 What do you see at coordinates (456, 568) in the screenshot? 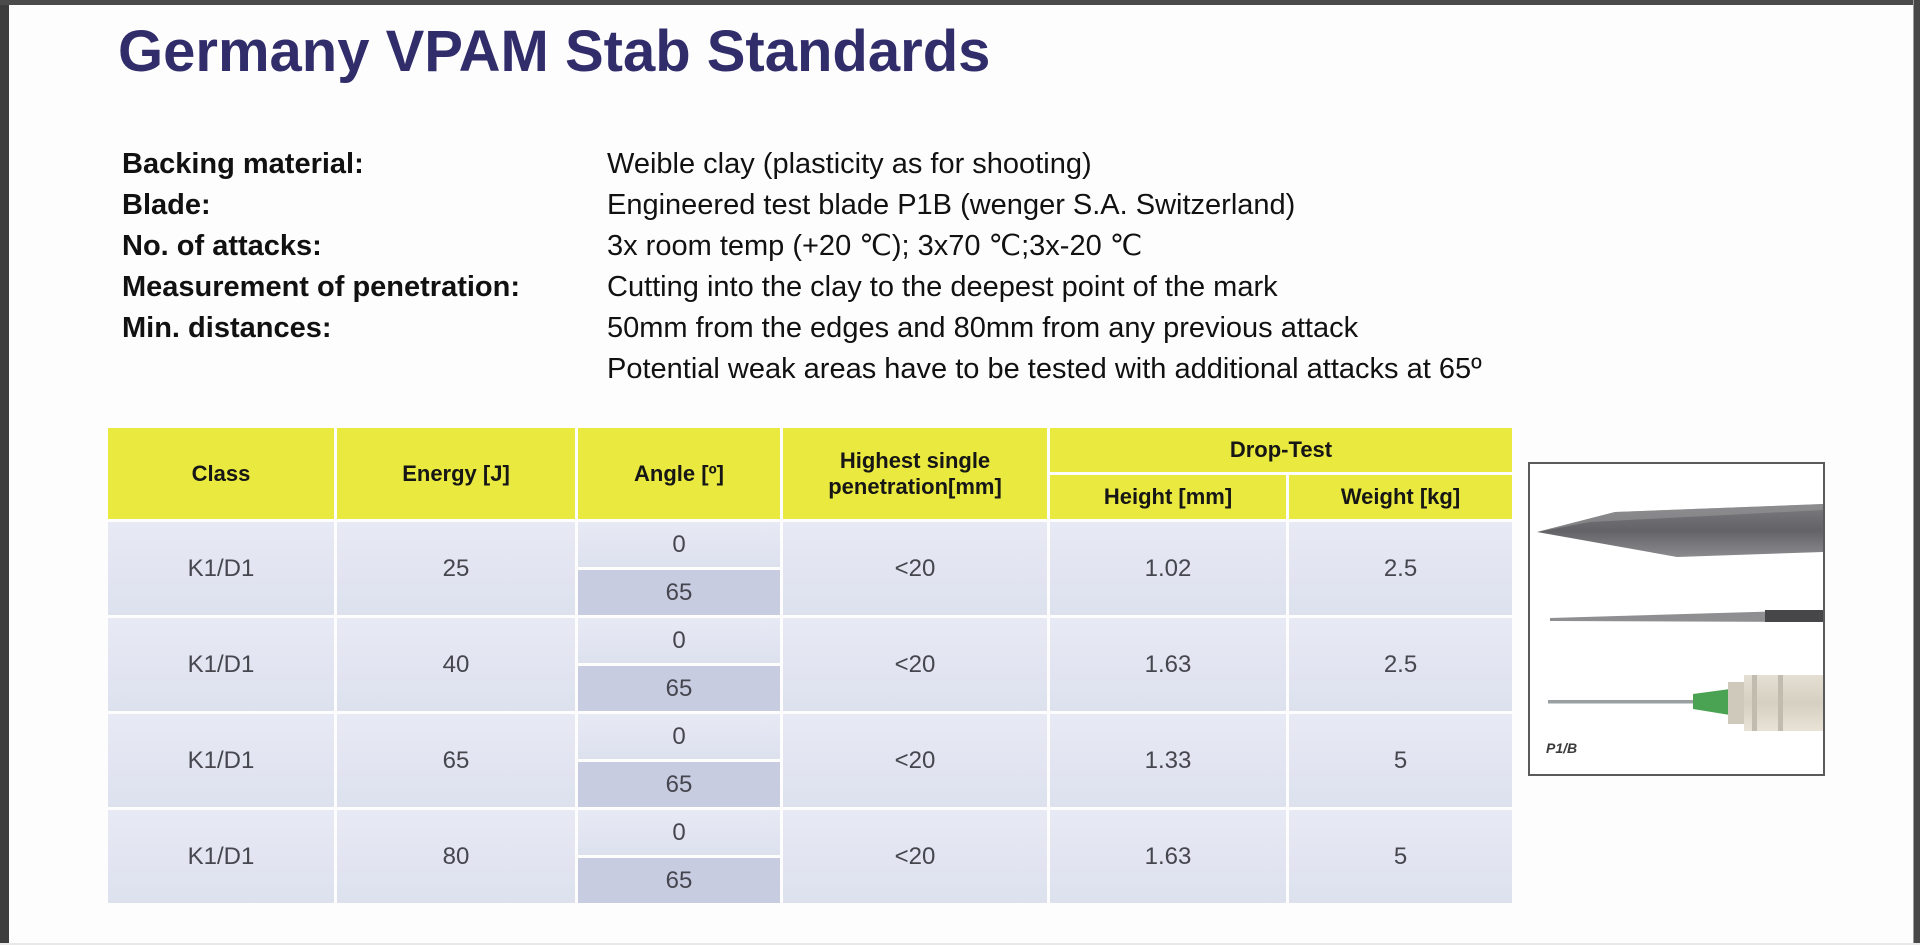
I see `cell-energy-row1: 25` at bounding box center [456, 568].